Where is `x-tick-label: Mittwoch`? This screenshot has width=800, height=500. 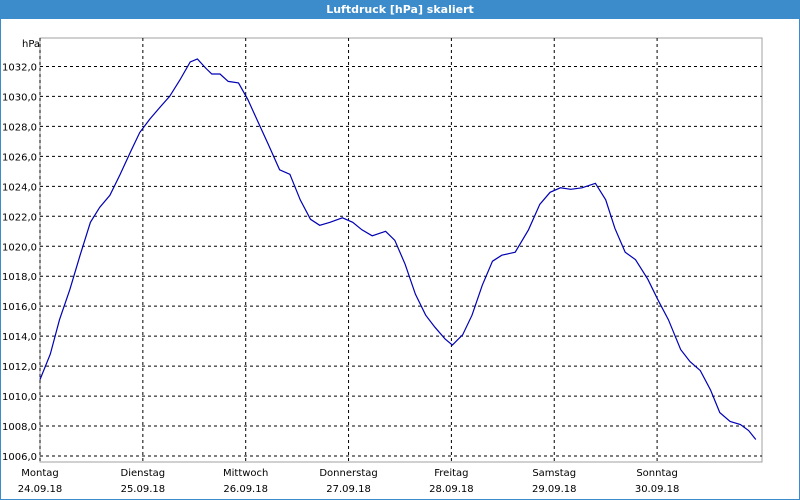
x-tick-label: Mittwoch is located at coordinates (245, 473).